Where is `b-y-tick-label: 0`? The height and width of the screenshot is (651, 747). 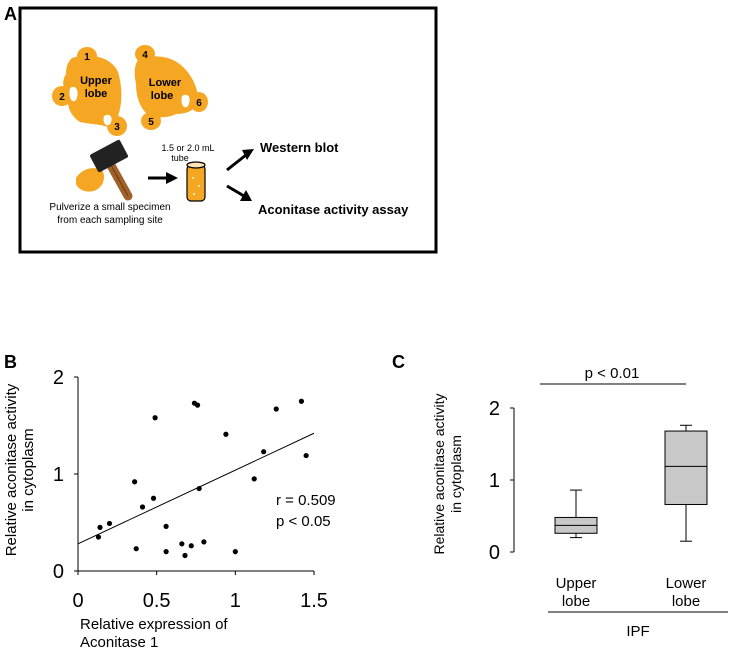 b-y-tick-label: 0 is located at coordinates (58, 572).